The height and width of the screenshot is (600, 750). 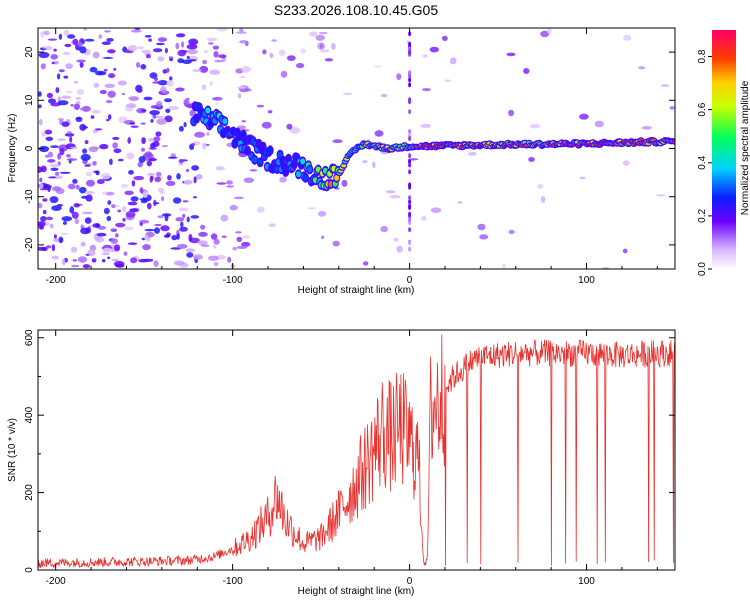 What do you see at coordinates (29, 52) in the screenshot?
I see `spectrogram-y-tick-label: 20` at bounding box center [29, 52].